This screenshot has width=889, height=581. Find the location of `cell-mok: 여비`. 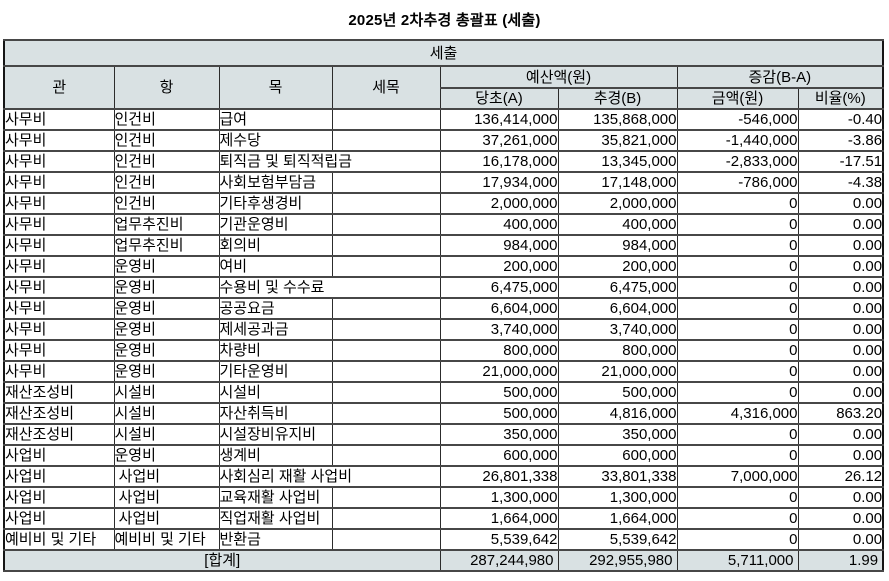

cell-mok: 여비 is located at coordinates (275, 266).